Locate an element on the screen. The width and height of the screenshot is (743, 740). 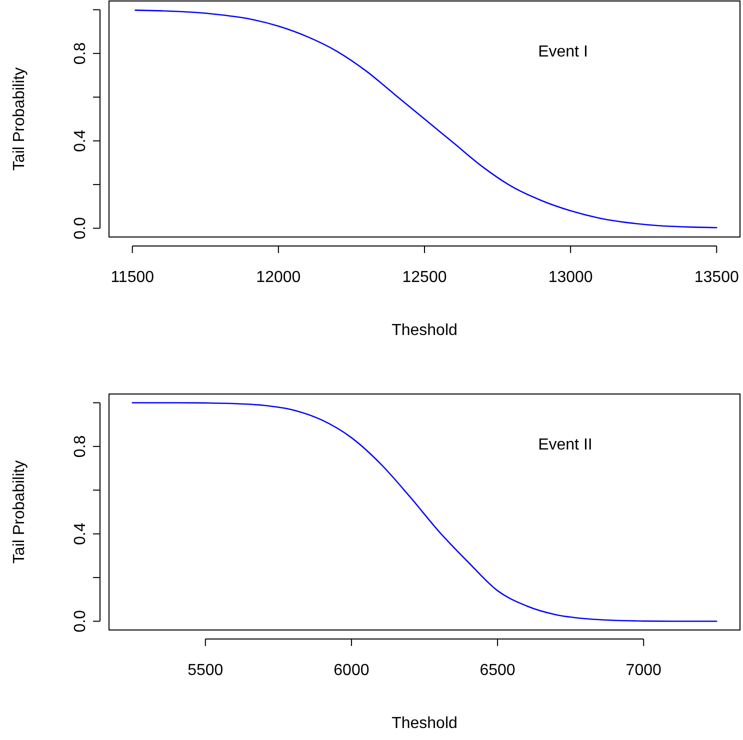
x-tick-label: 6500 is located at coordinates (498, 670).